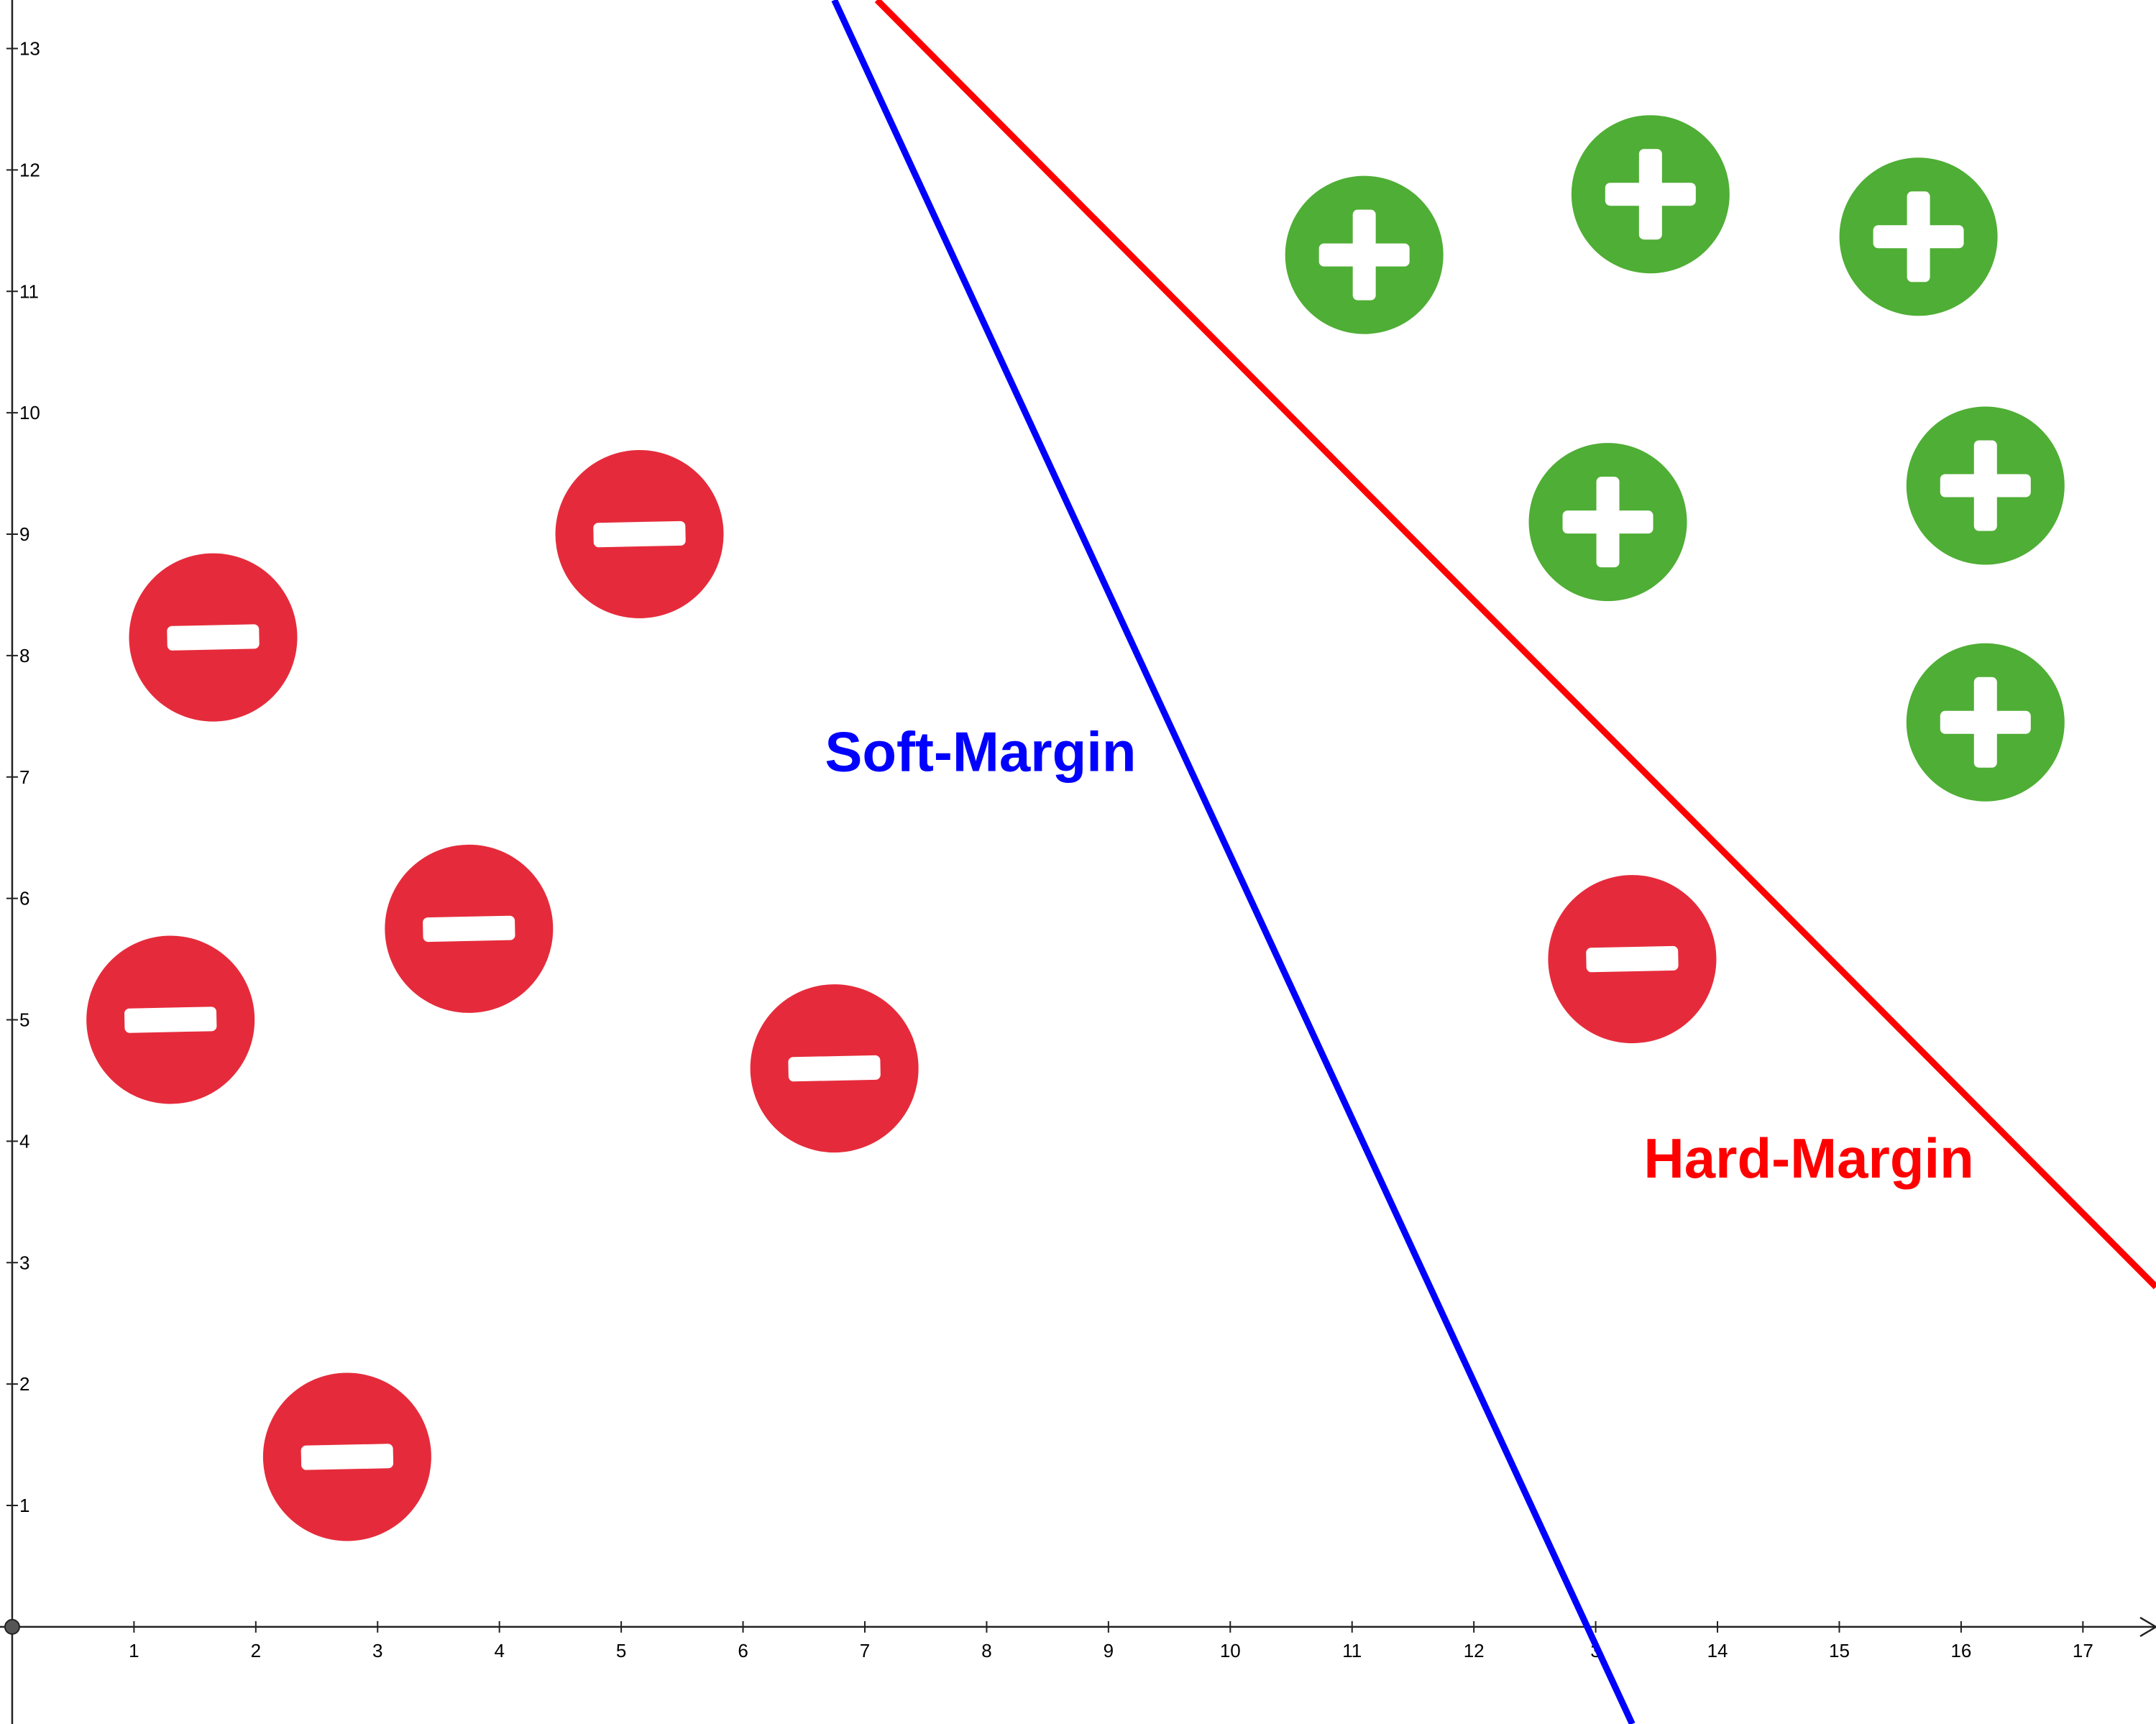  Describe the element at coordinates (377, 1650) in the screenshot. I see `x-tick-label: 3` at that location.